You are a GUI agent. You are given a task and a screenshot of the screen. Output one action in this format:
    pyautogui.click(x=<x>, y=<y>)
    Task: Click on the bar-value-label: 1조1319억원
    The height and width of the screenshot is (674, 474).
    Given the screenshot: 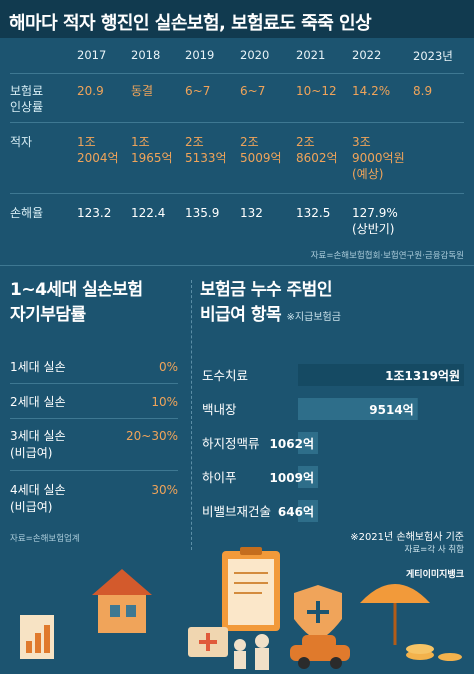 What is the action you would take?
    pyautogui.click(x=422, y=376)
    